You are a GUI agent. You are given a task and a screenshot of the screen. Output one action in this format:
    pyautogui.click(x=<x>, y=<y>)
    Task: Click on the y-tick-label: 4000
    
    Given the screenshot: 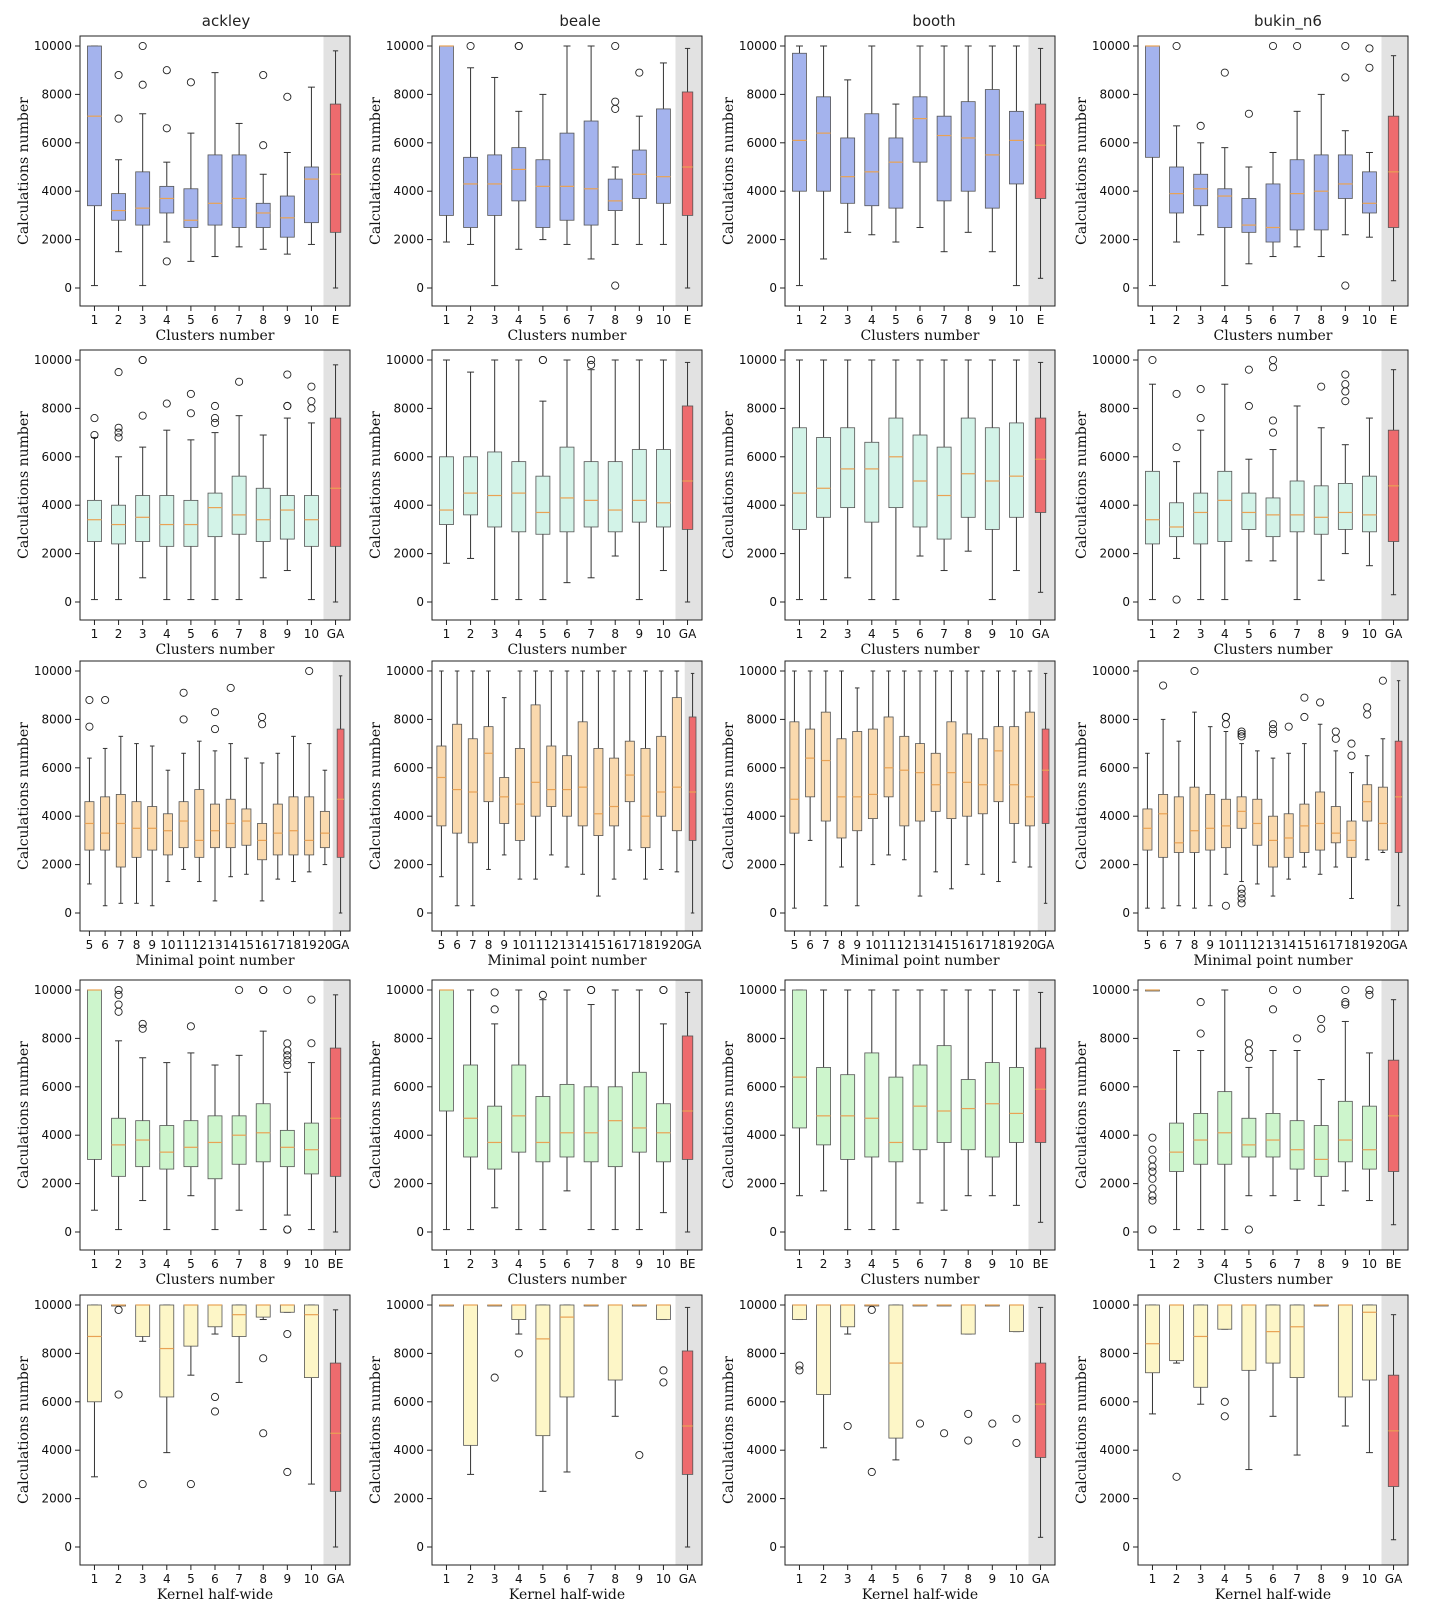 What is the action you would take?
    pyautogui.click(x=56, y=1135)
    